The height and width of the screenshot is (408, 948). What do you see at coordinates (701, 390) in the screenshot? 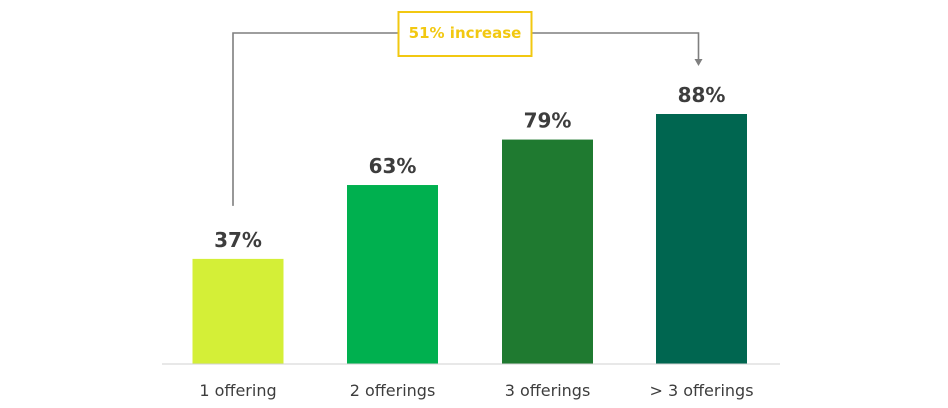
I see `x-tick-label-4: > 3 offerings` at bounding box center [701, 390].